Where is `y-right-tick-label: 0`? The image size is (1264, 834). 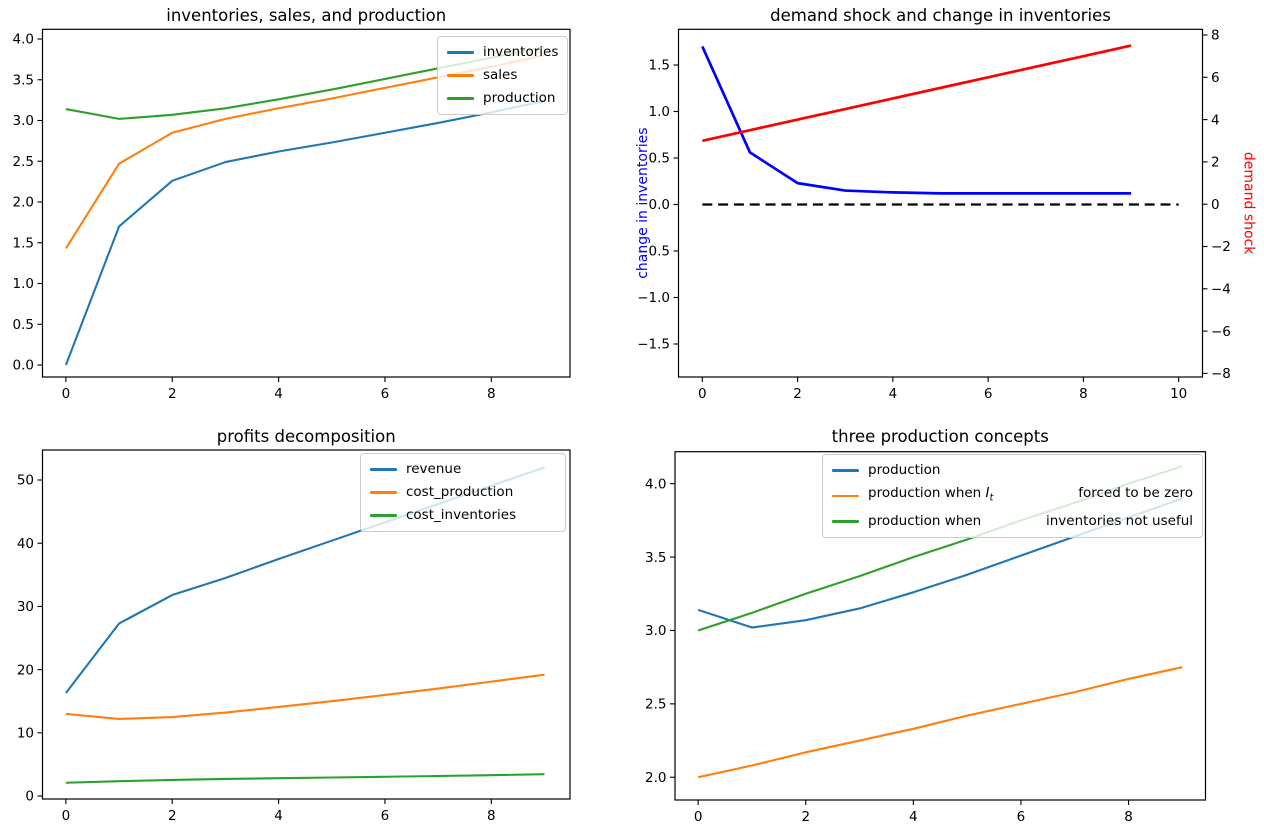 y-right-tick-label: 0 is located at coordinates (1215, 205).